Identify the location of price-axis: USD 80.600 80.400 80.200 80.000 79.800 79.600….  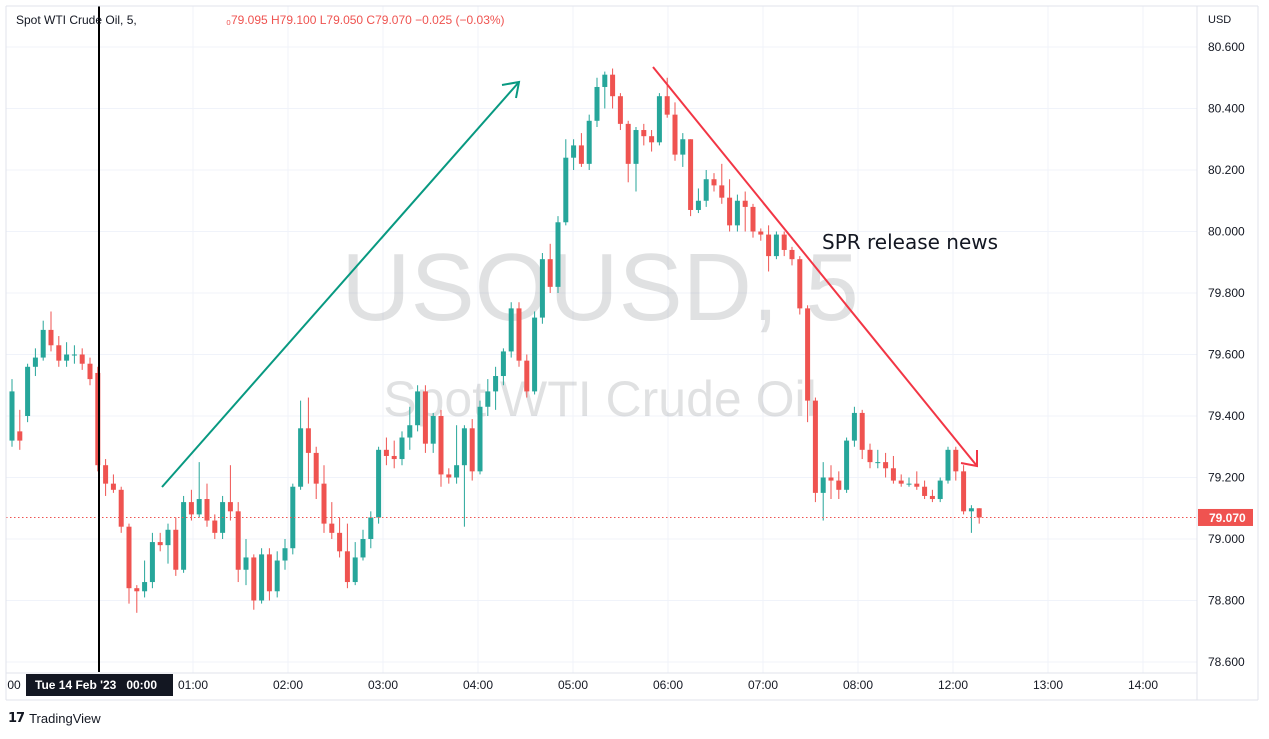
(1228, 353).